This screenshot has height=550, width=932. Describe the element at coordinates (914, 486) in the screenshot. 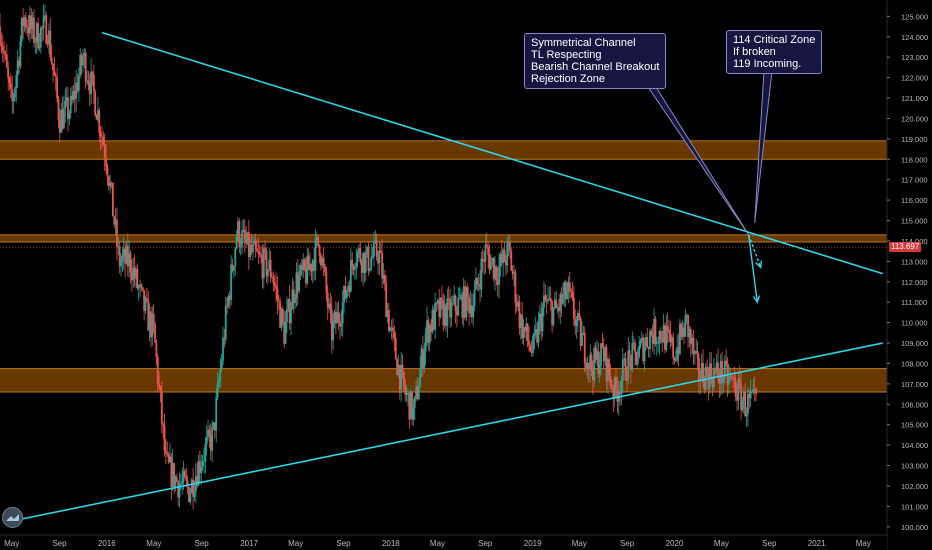

I see `y-tick-label: 102.000` at that location.